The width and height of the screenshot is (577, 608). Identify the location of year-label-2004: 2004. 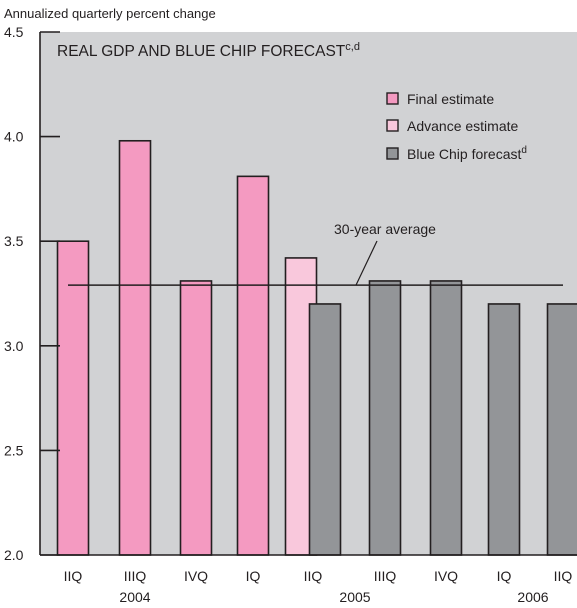
(134, 597).